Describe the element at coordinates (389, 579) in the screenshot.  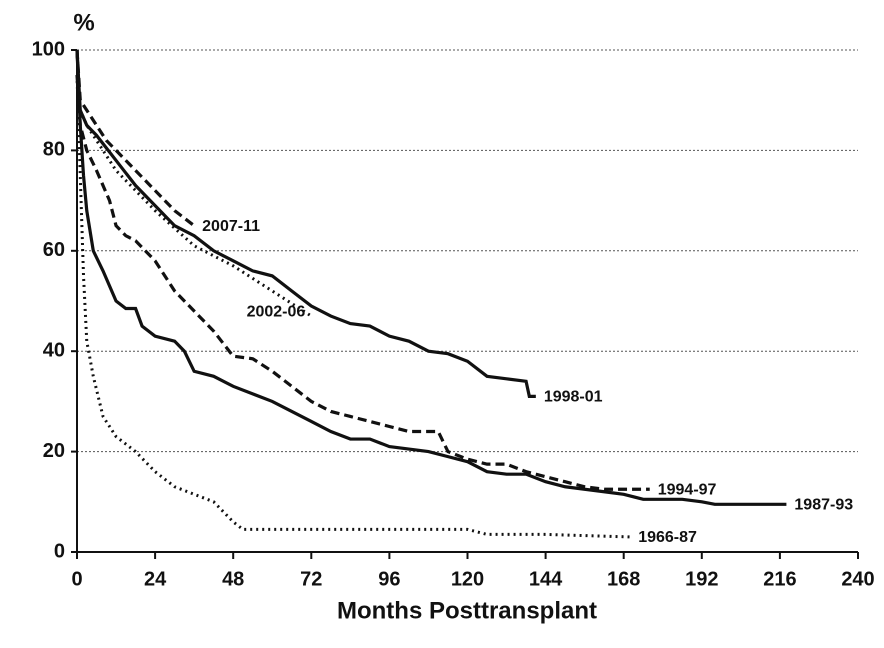
I see `x-tick-label: 96` at that location.